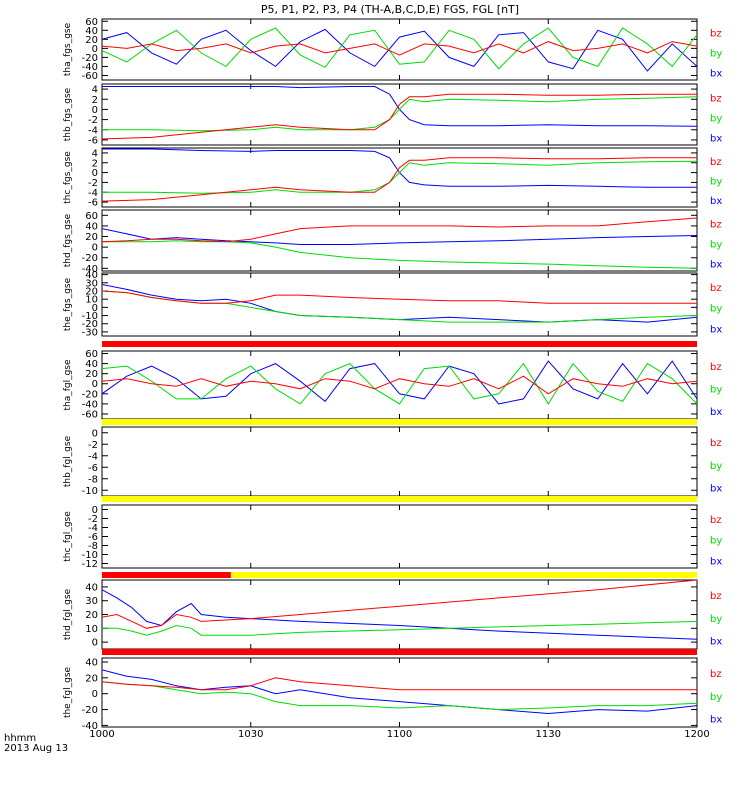 The width and height of the screenshot is (750, 804). Describe the element at coordinates (68, 177) in the screenshot. I see `y-axis-label: thc_fgs_gse` at that location.